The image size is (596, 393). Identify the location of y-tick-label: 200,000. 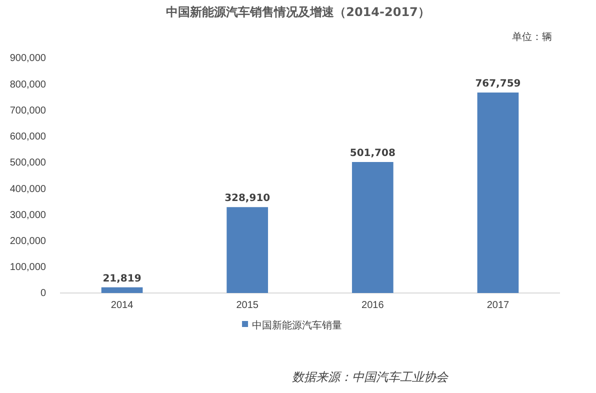
(28, 241).